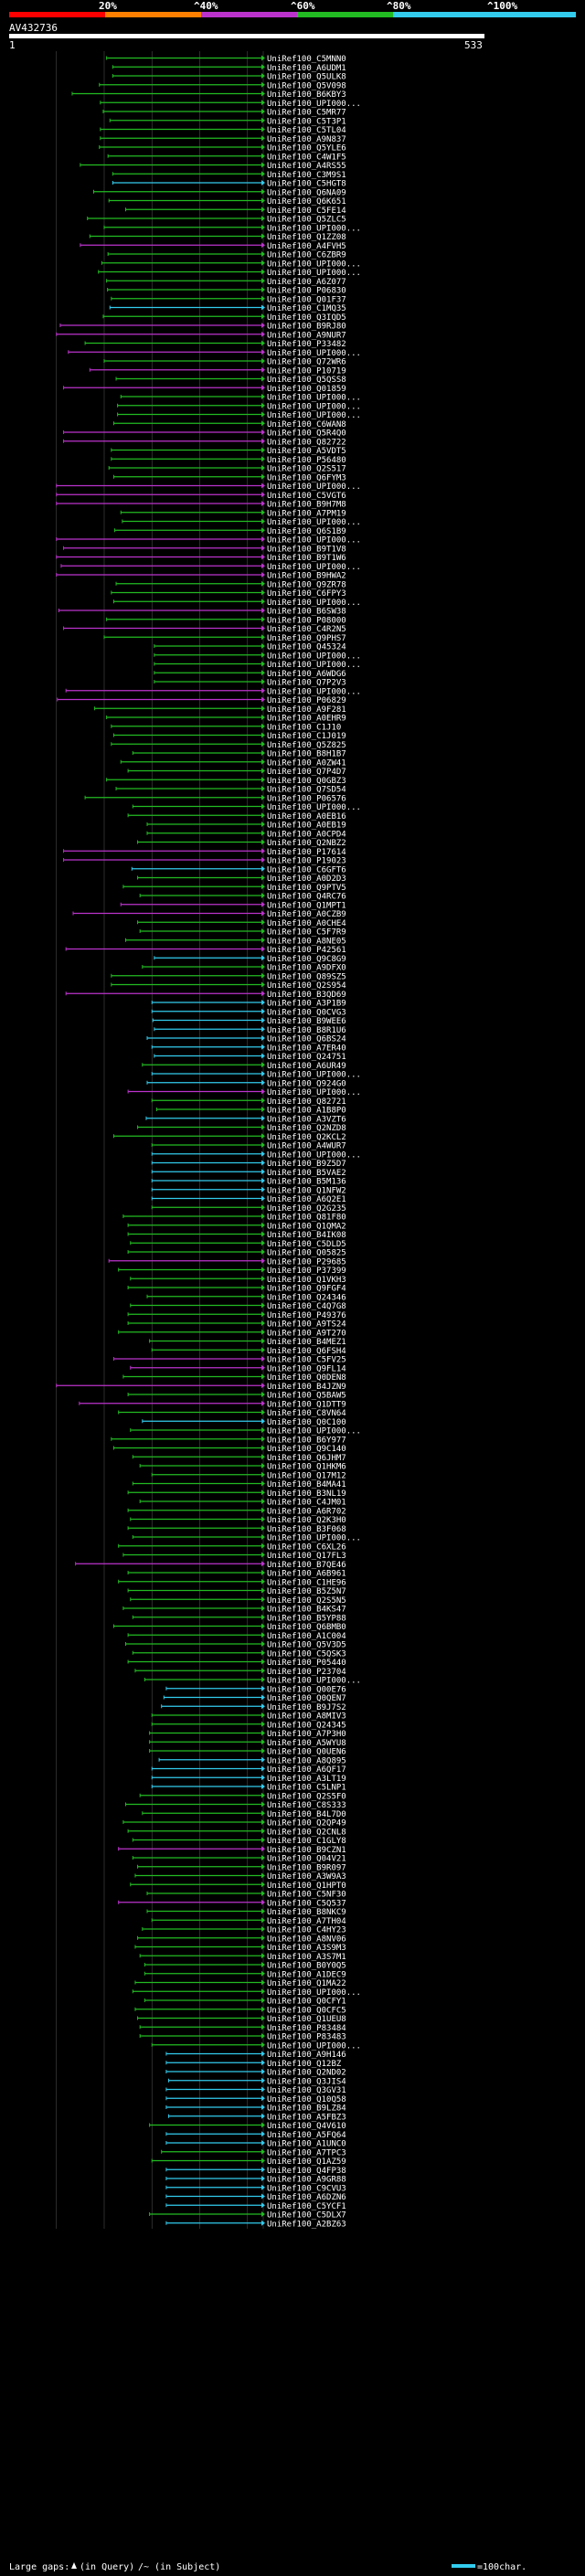 Image resolution: width=585 pixels, height=2576 pixels. What do you see at coordinates (307, 1235) in the screenshot?
I see `hit-label: UniRef100_B4IK08` at bounding box center [307, 1235].